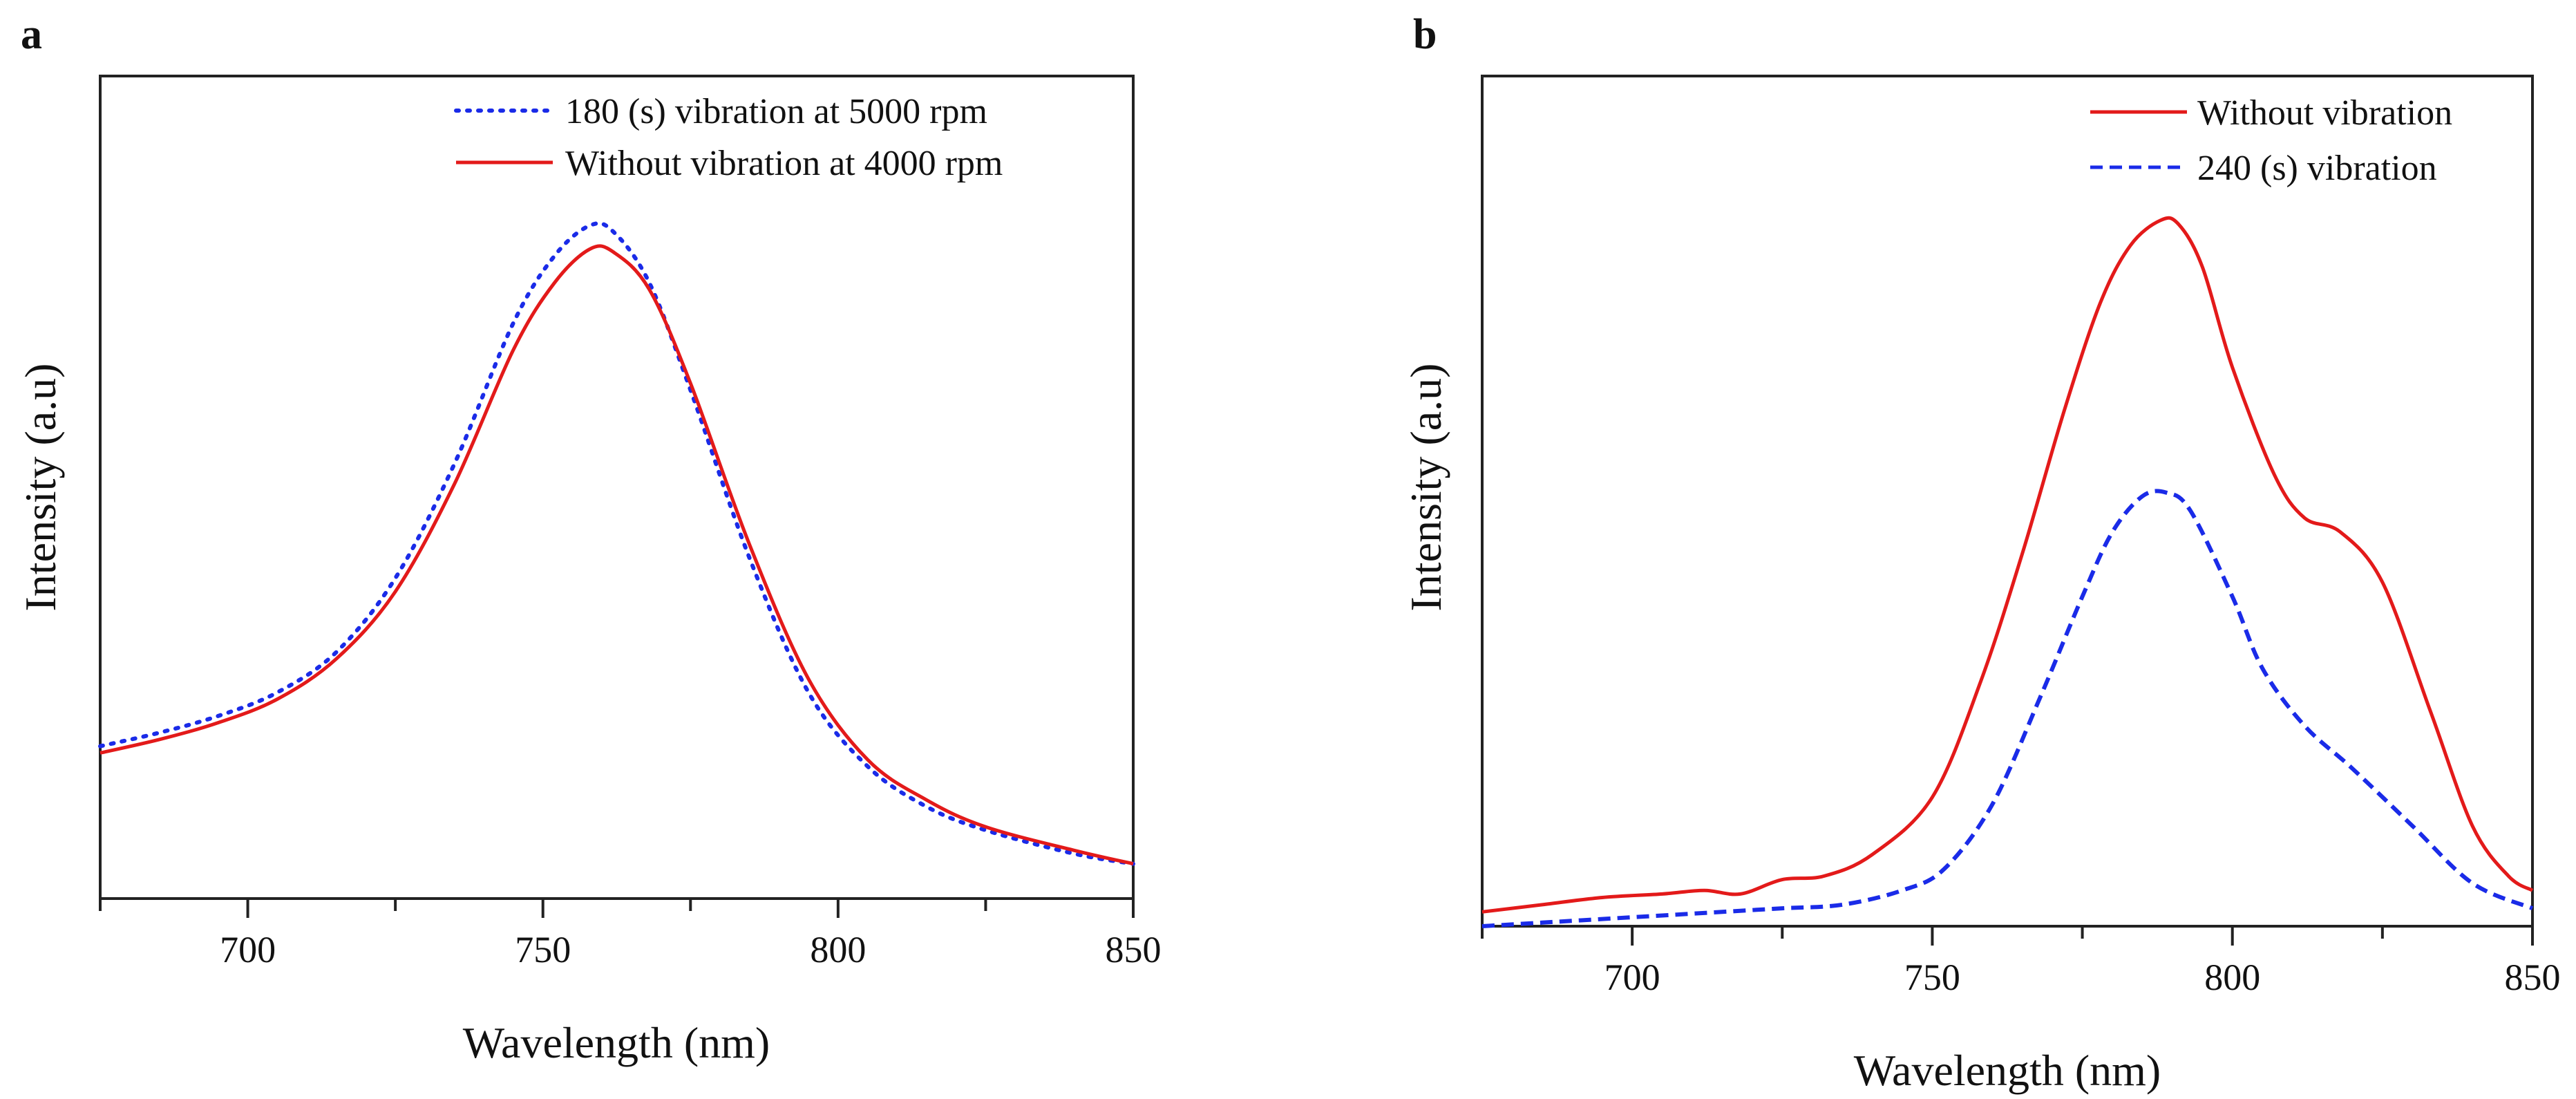 The width and height of the screenshot is (2576, 1099). I want to click on panel-a-ylabel: Intensity (a.u), so click(40, 488).